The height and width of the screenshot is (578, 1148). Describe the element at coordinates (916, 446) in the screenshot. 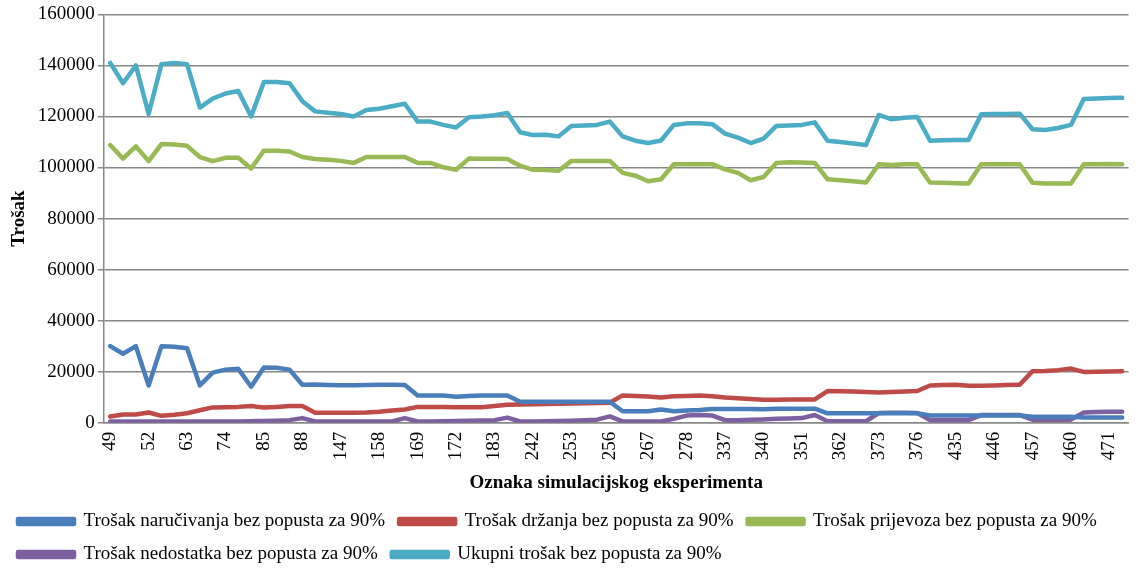

I see `x-tick-label: 376` at that location.